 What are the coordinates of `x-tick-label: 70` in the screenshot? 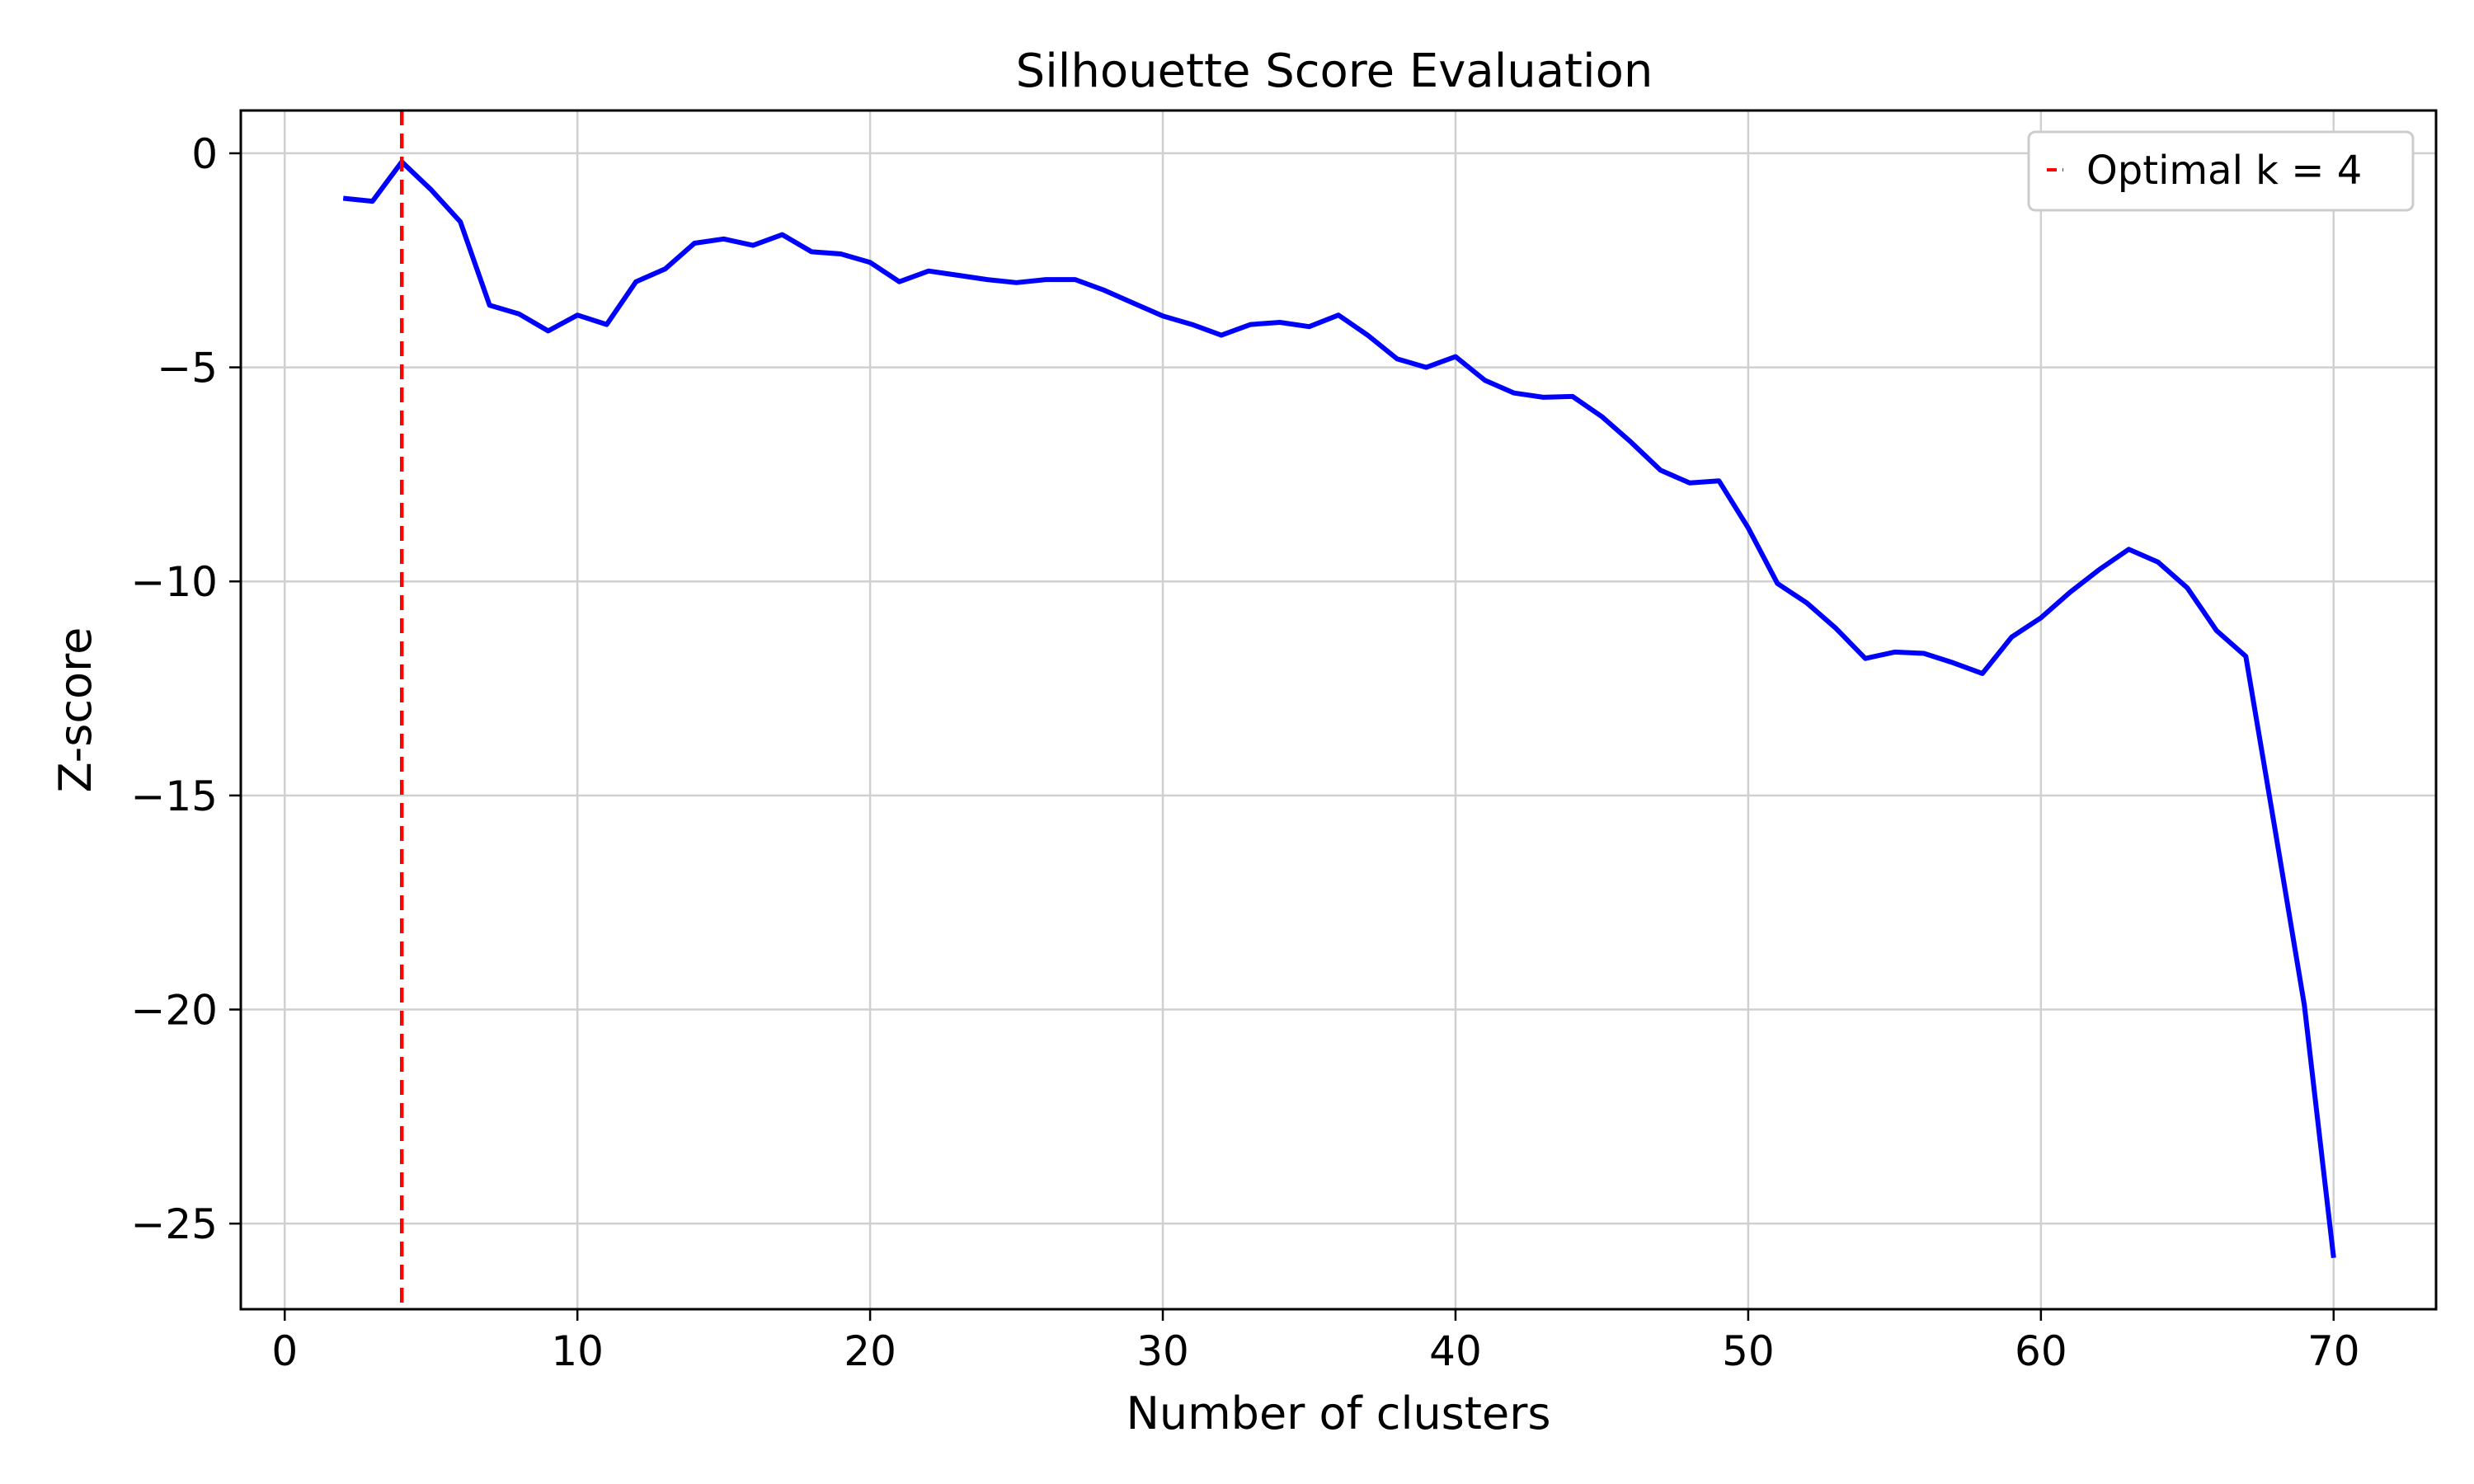 It's located at (2333, 1351).